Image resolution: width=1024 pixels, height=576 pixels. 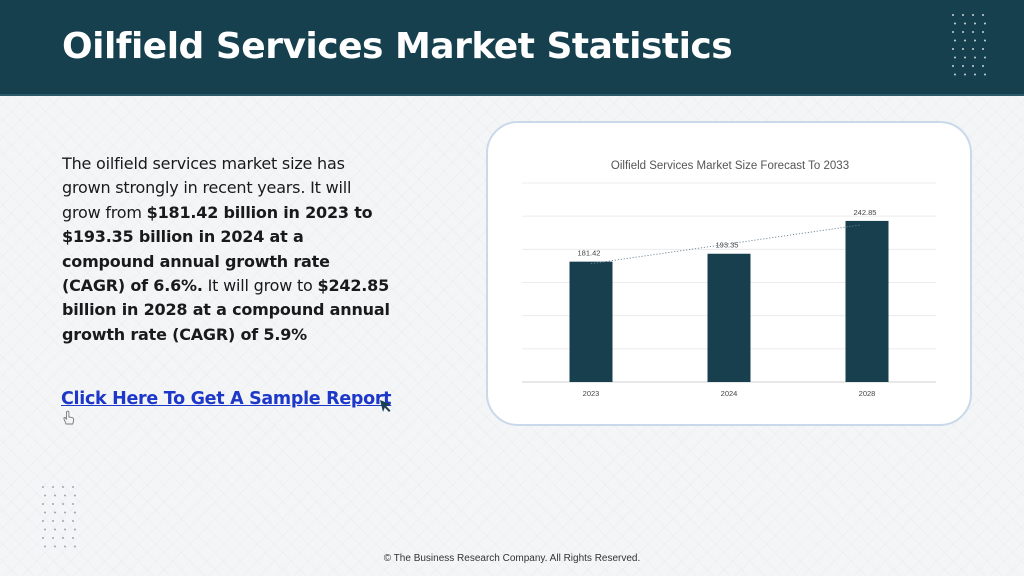 I want to click on x-tick-label: 2023, so click(x=591, y=393).